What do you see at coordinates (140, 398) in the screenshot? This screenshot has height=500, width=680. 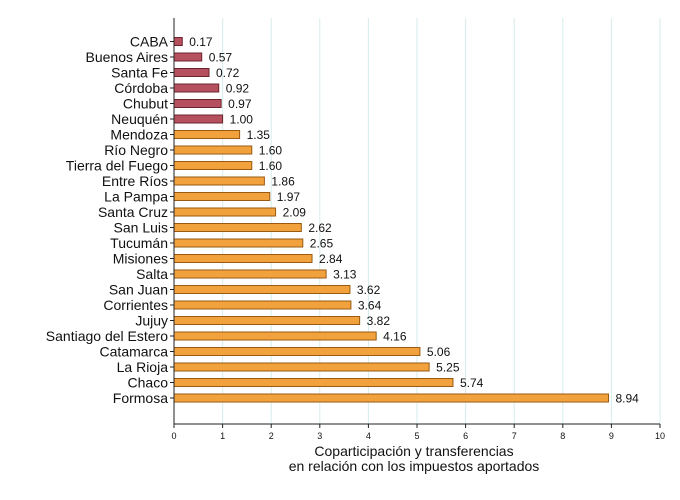 I see `category-label-23: Formosa` at bounding box center [140, 398].